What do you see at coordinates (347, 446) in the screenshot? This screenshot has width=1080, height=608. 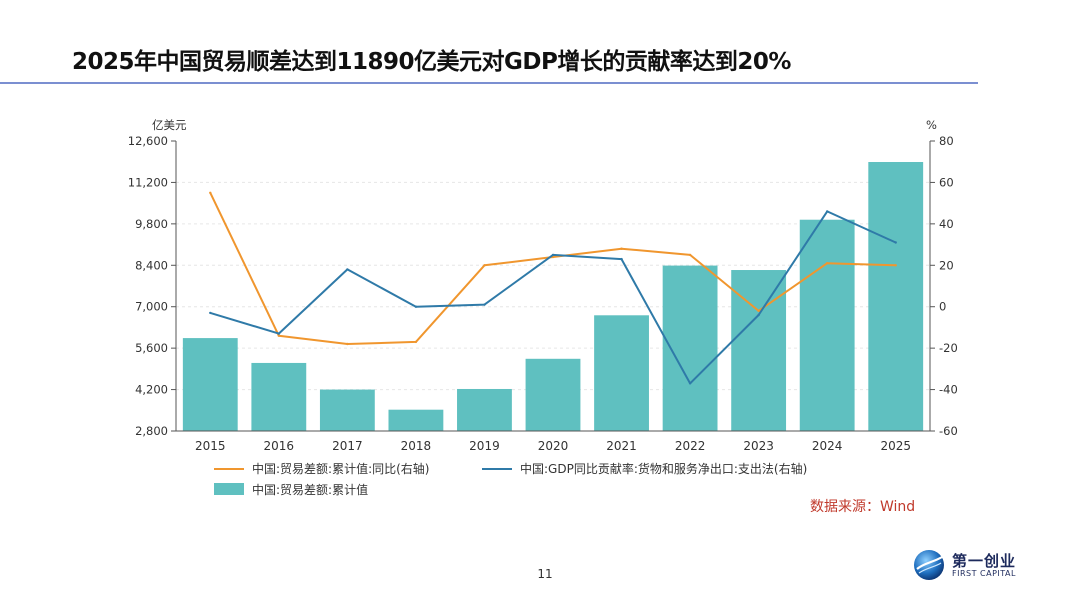 I see `x-tick-label: 2017` at bounding box center [347, 446].